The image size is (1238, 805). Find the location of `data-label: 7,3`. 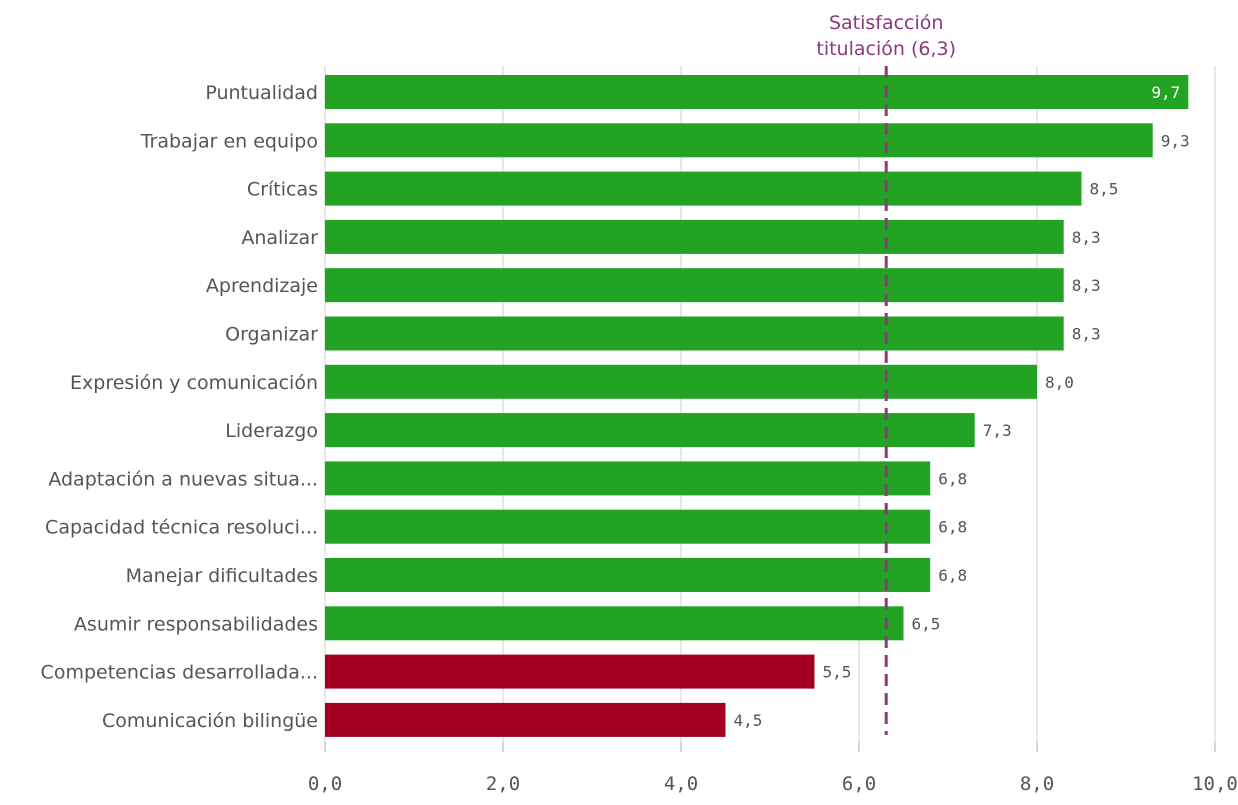

data-label: 7,3 is located at coordinates (997, 430).